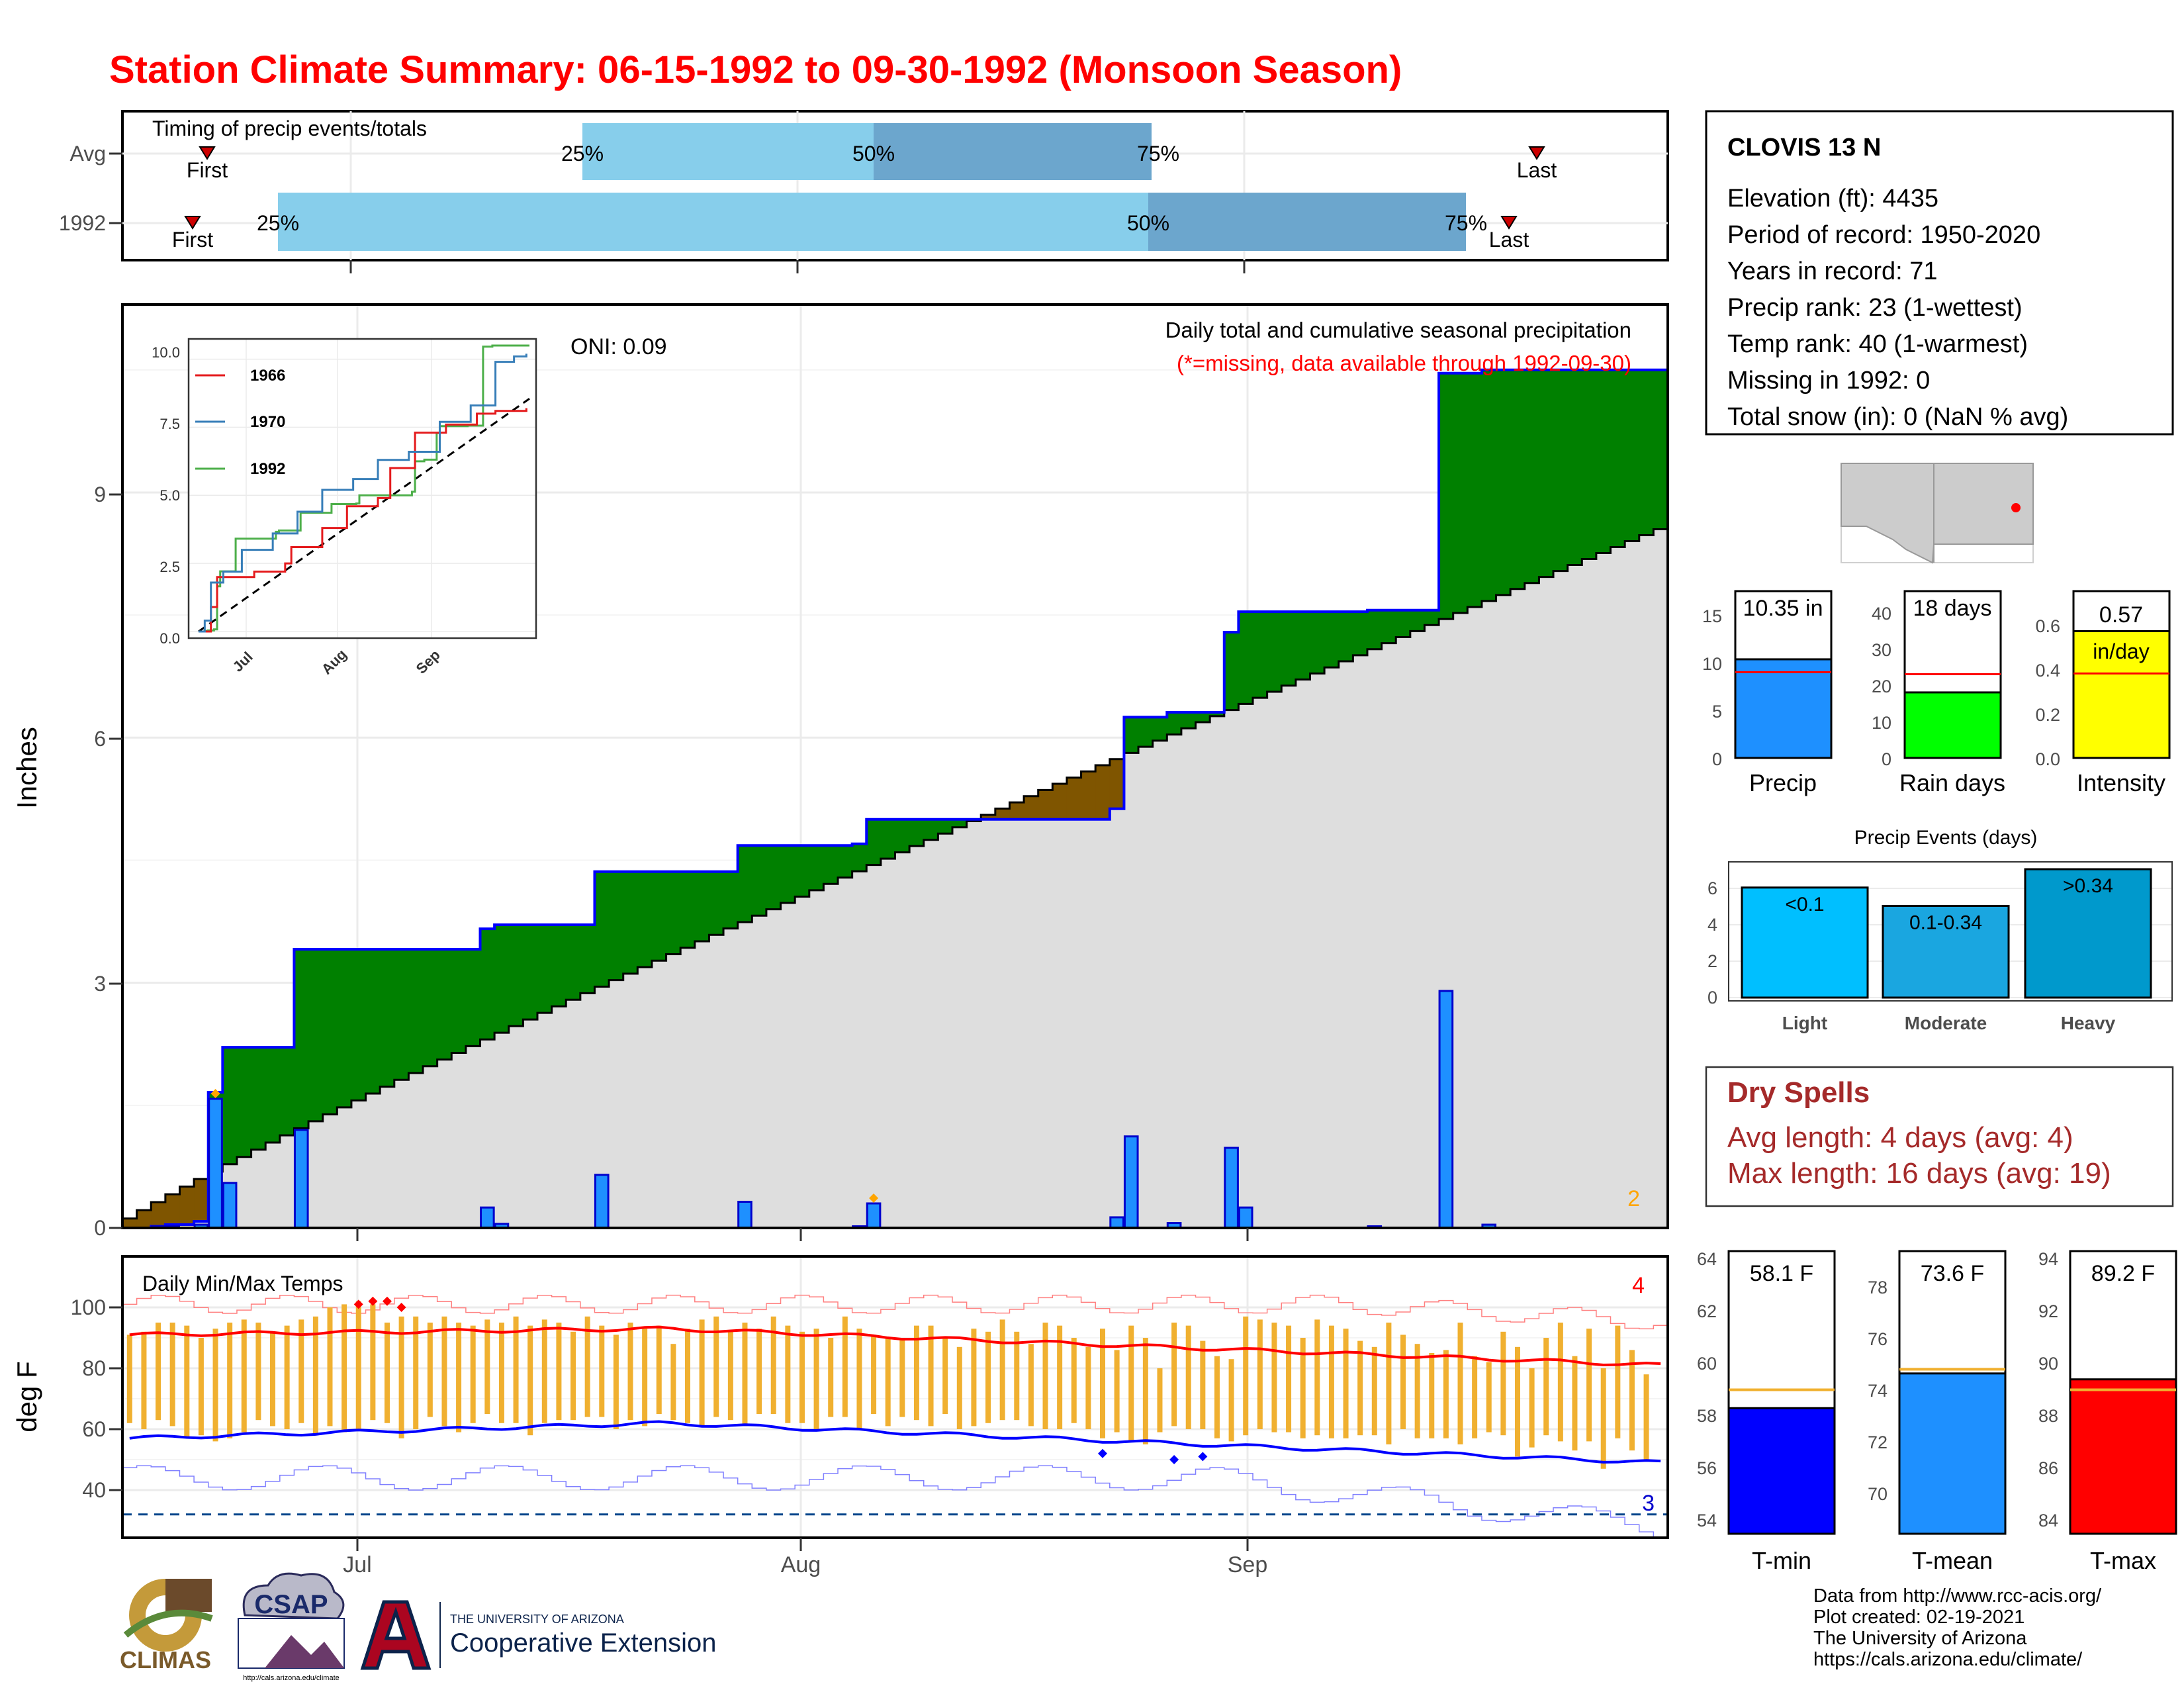 This screenshot has width=2184, height=1688. What do you see at coordinates (1919, 1173) in the screenshot?
I see `dry-spells-max: Max length: 16 days (avg: 19)` at bounding box center [1919, 1173].